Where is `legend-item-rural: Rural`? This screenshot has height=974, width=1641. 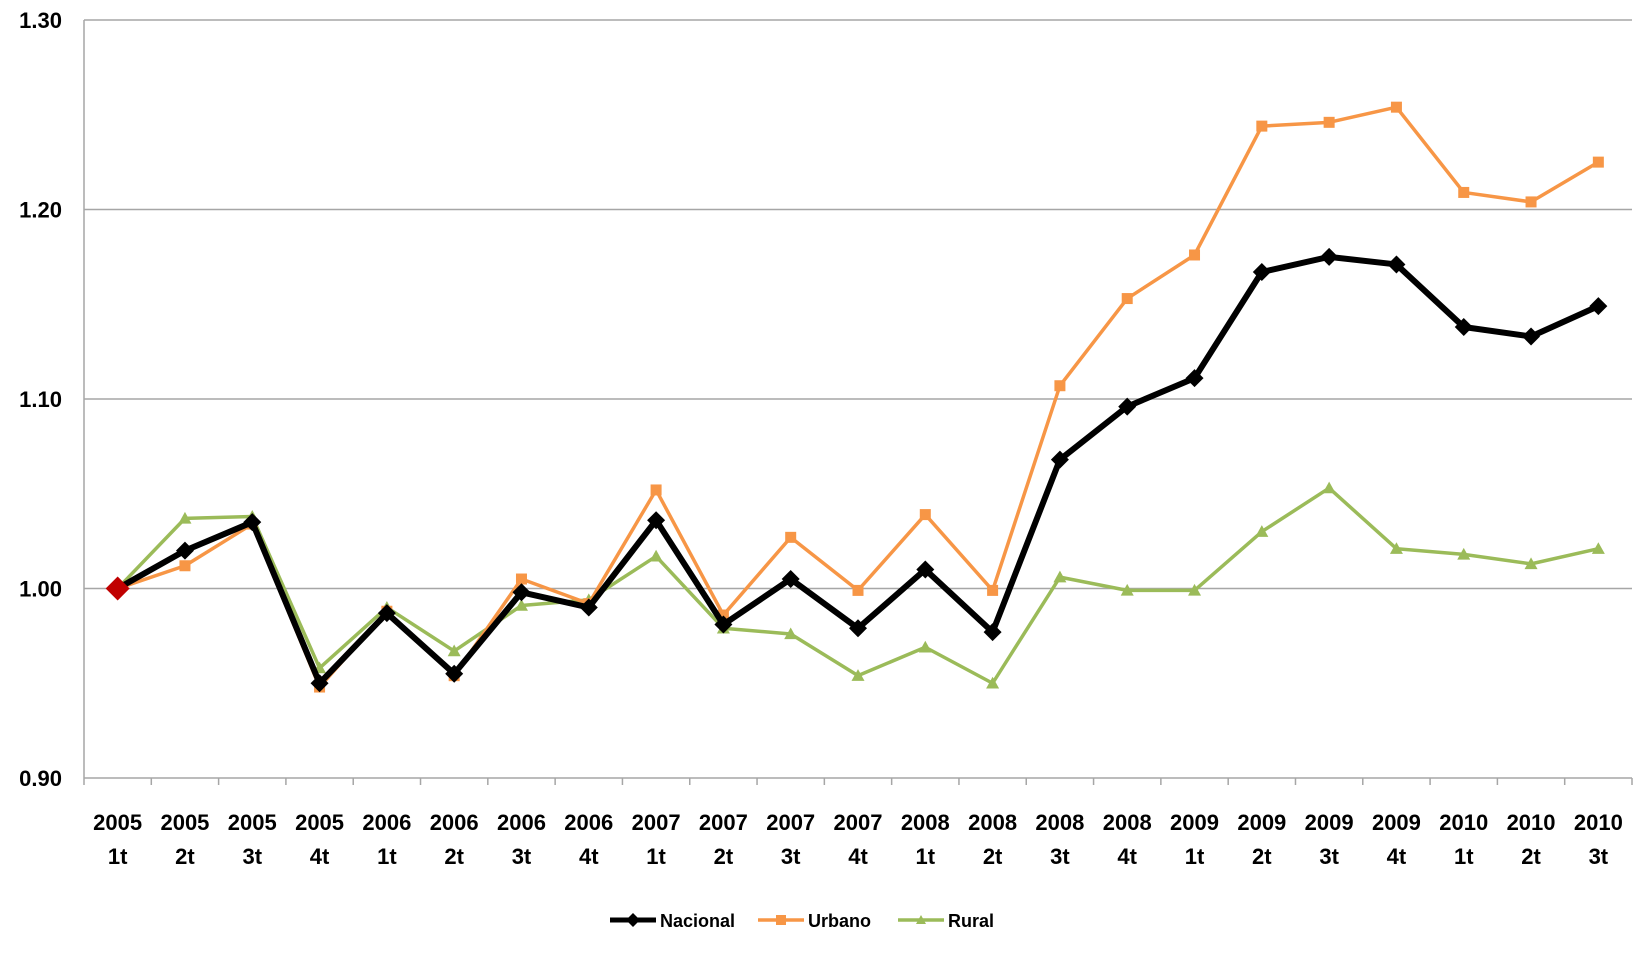 legend-item-rural: Rural is located at coordinates (946, 921).